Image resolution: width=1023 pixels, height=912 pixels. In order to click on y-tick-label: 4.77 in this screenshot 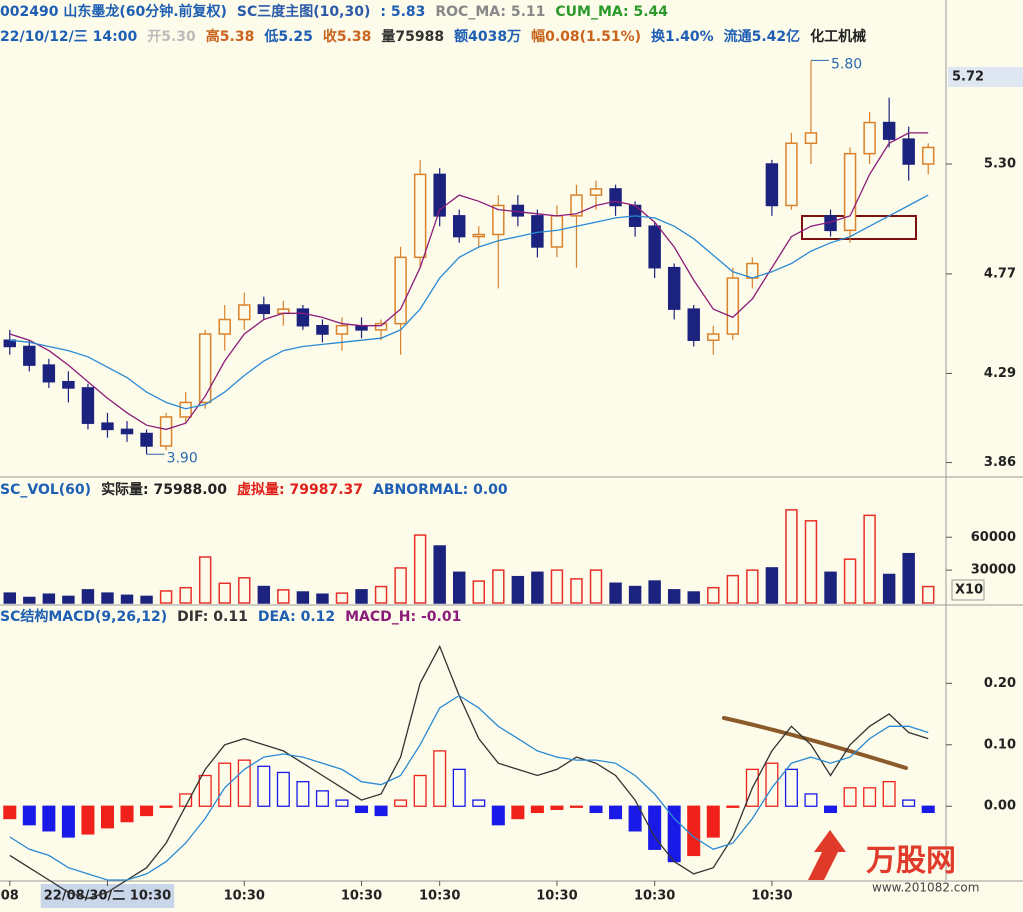, I will do `click(1000, 273)`.